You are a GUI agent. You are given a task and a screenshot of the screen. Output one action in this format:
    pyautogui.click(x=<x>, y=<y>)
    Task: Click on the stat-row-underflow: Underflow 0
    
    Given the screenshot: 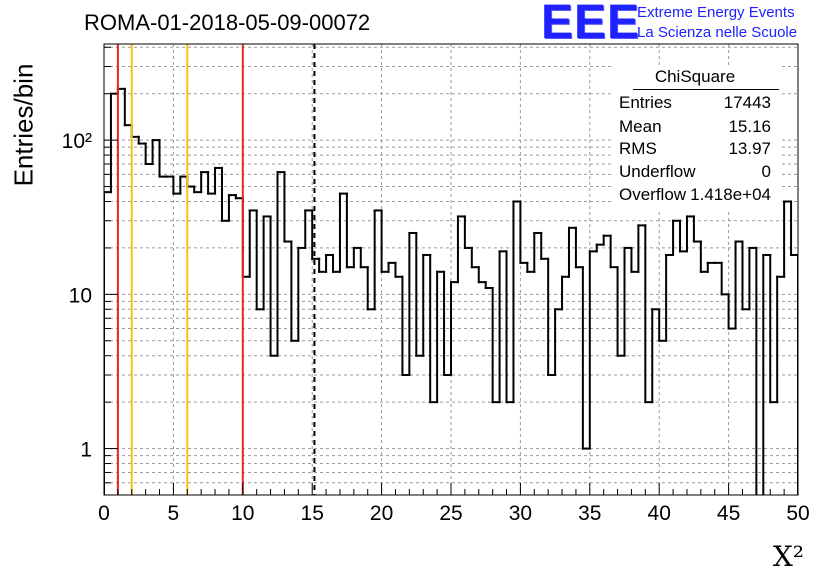 What is the action you would take?
    pyautogui.click(x=695, y=173)
    